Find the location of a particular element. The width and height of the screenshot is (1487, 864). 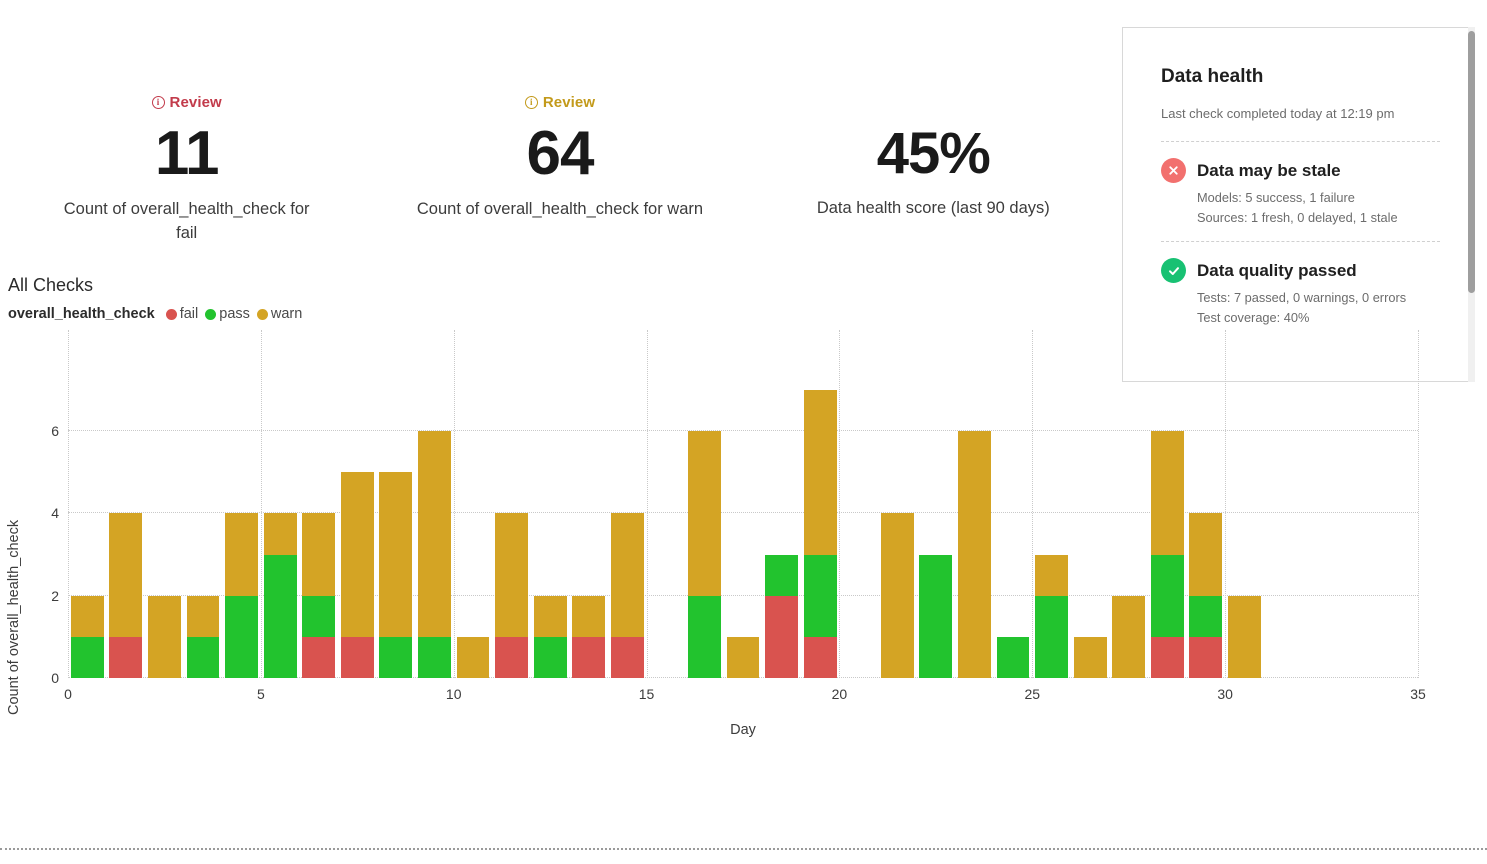

legend-label: warn is located at coordinates (286, 314).